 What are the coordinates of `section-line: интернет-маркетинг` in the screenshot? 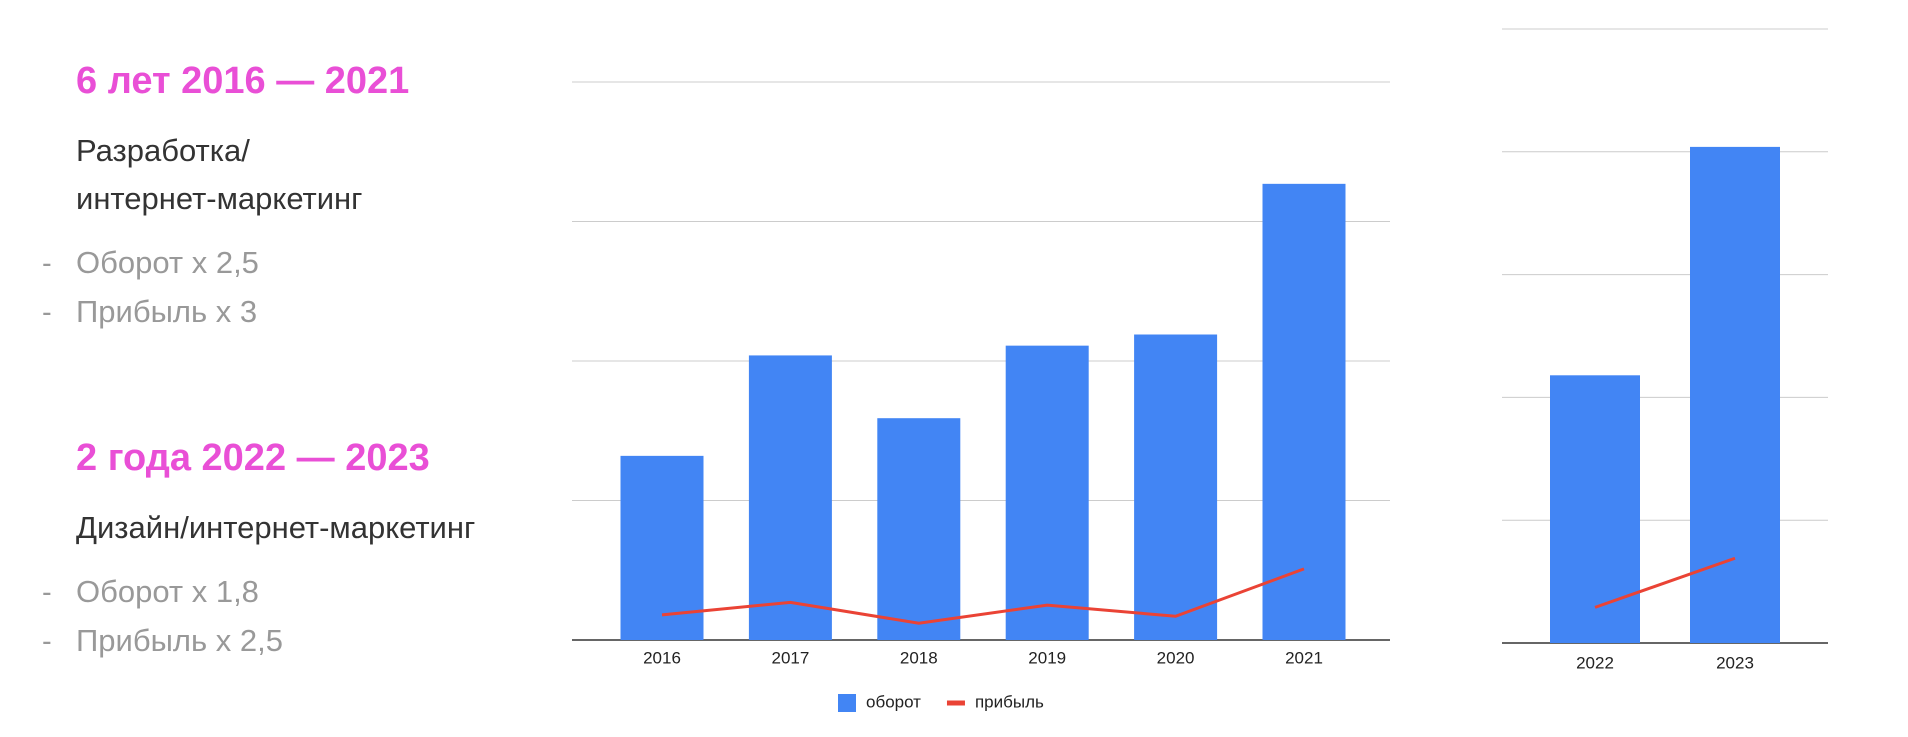 It's located at (219, 198).